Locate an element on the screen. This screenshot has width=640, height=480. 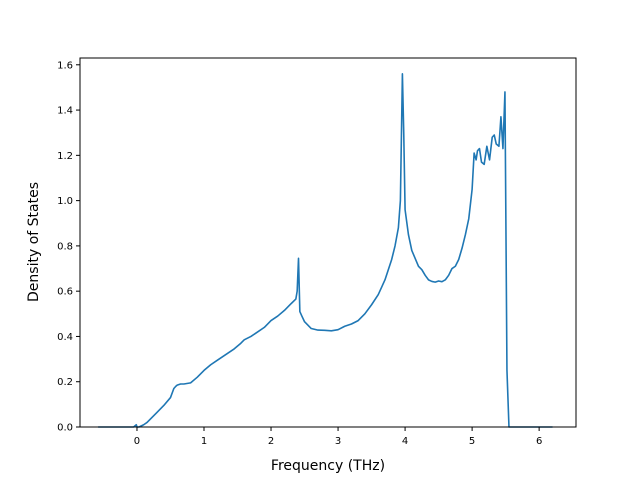
x-tick-label: 4 is located at coordinates (405, 441).